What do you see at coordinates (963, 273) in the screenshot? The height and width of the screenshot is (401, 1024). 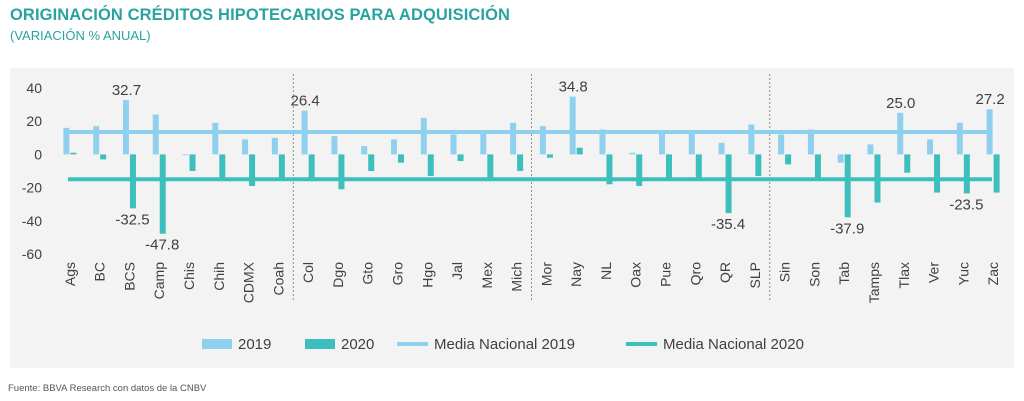 I see `x-tick-label: Yuc` at bounding box center [963, 273].